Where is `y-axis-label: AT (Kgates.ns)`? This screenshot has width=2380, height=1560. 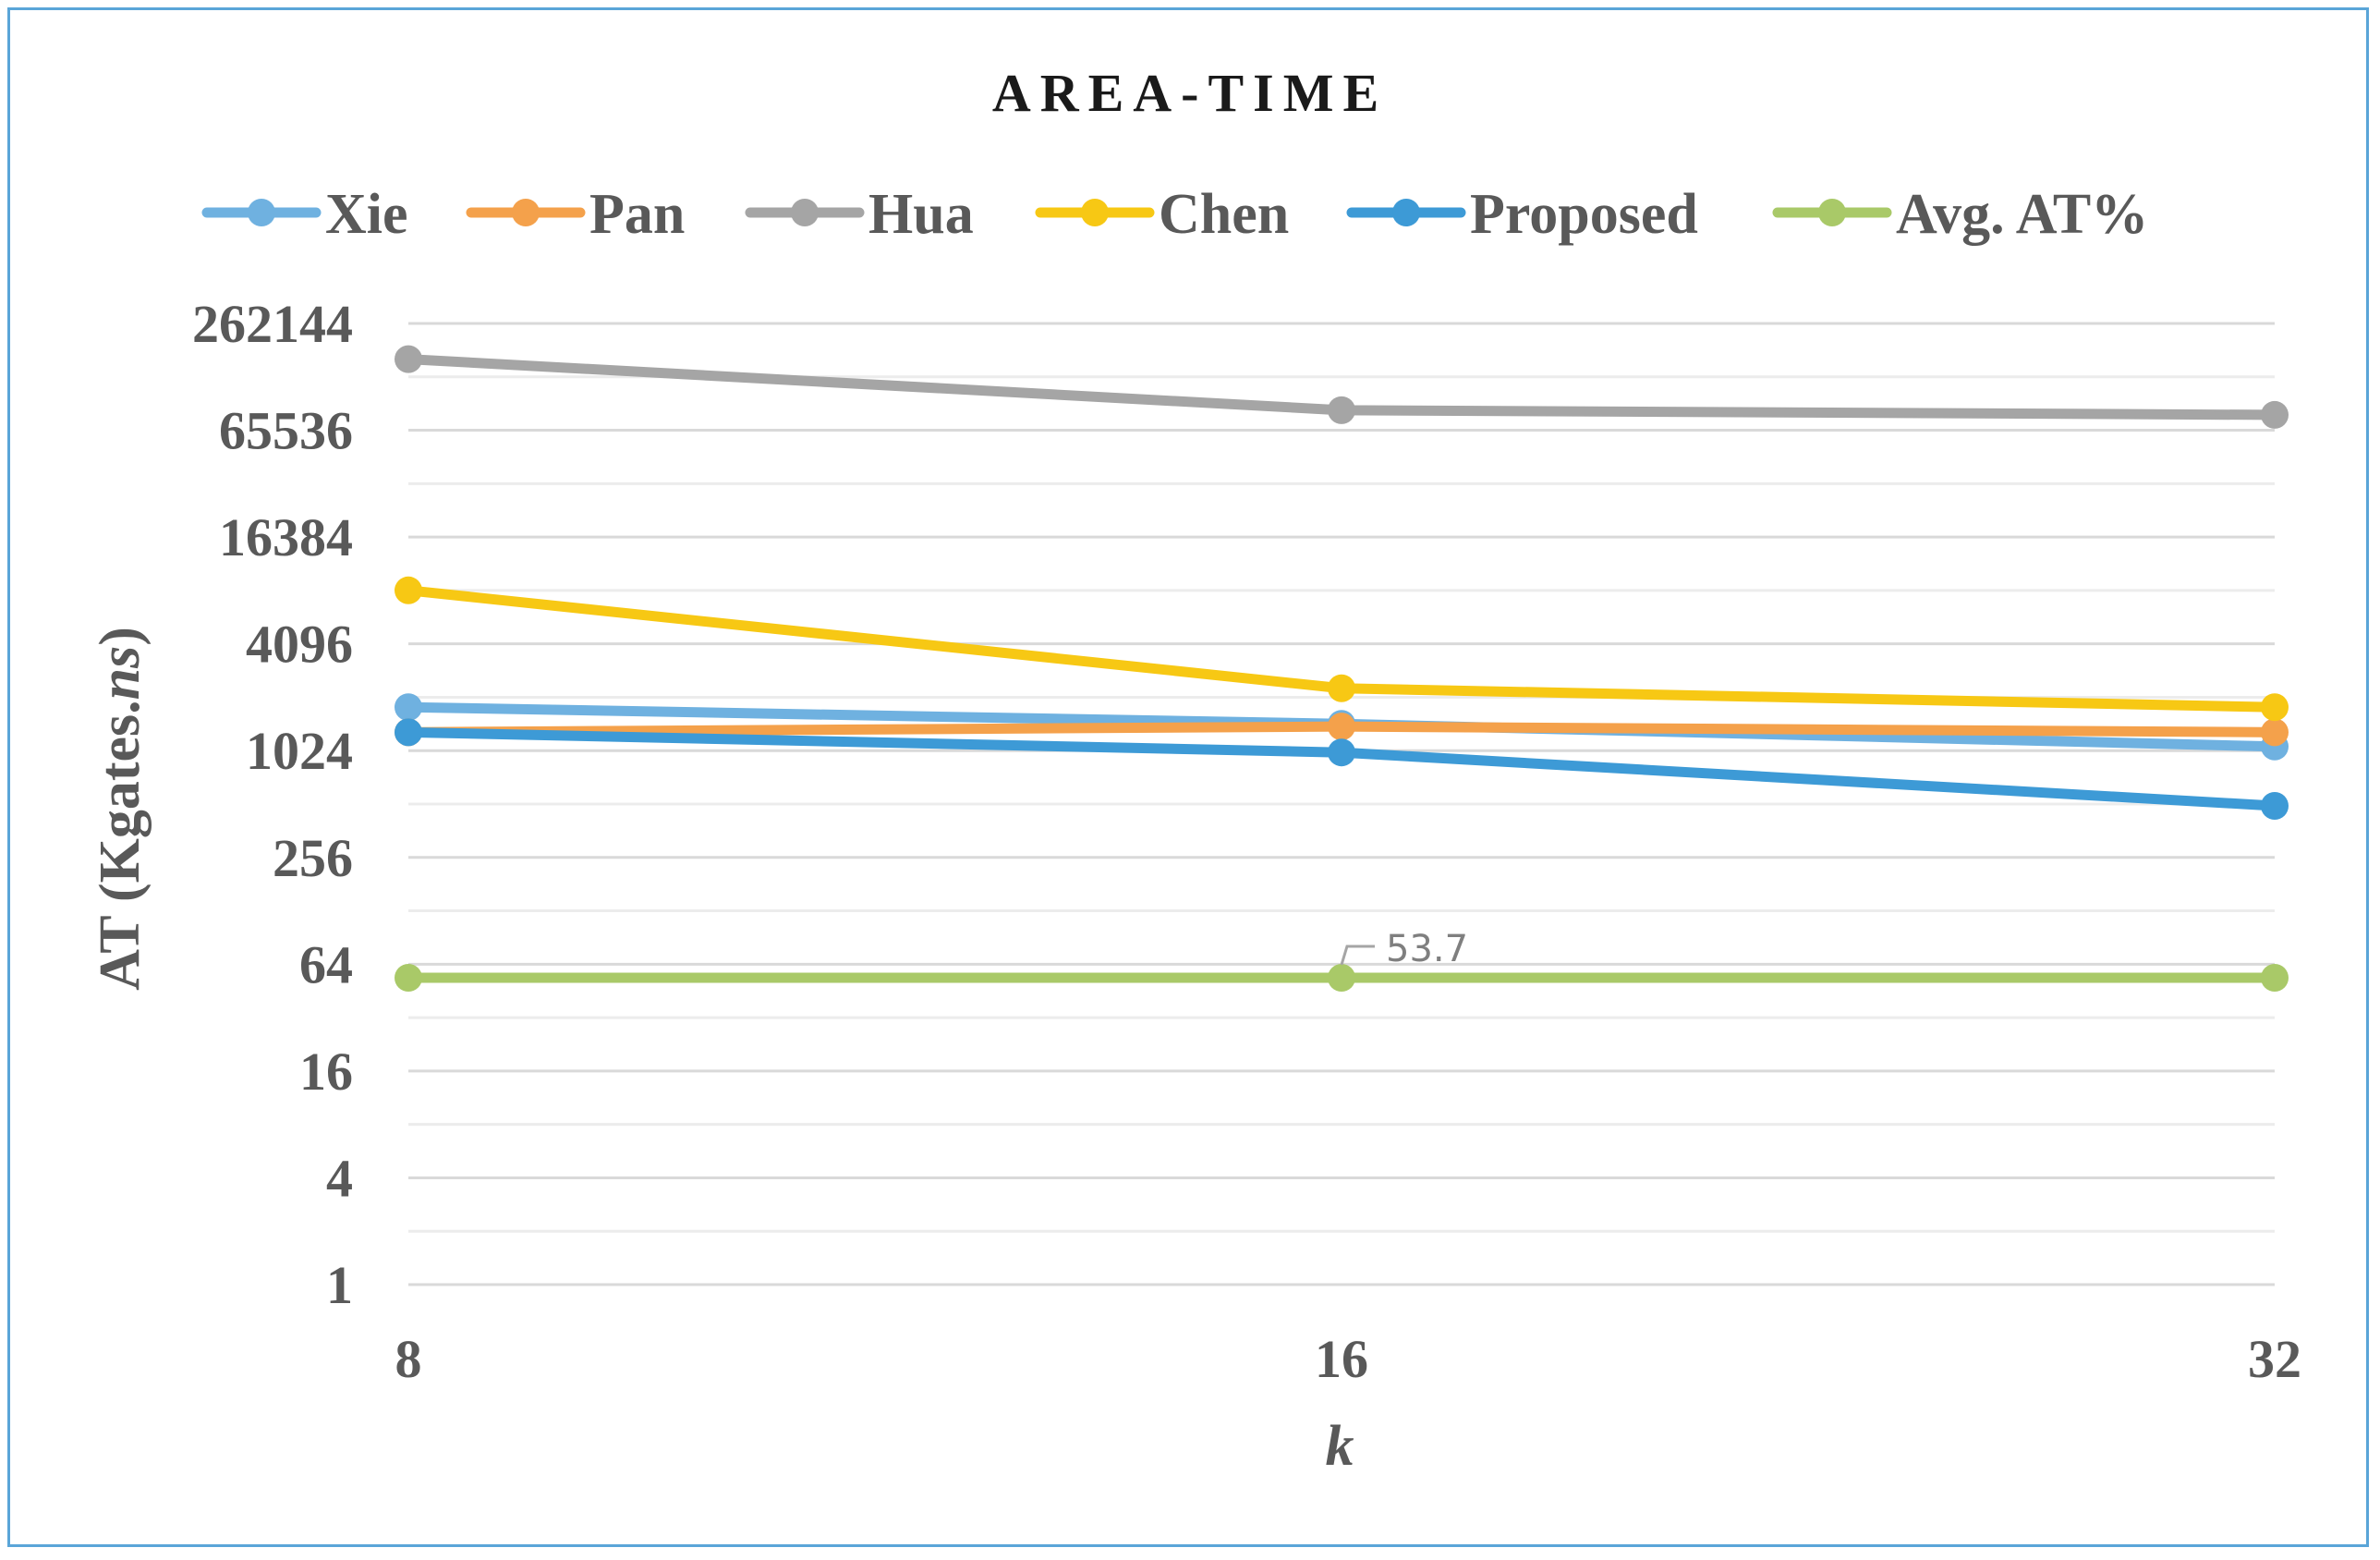
y-axis-label: AT (Kgates.ns) is located at coordinates (120, 809).